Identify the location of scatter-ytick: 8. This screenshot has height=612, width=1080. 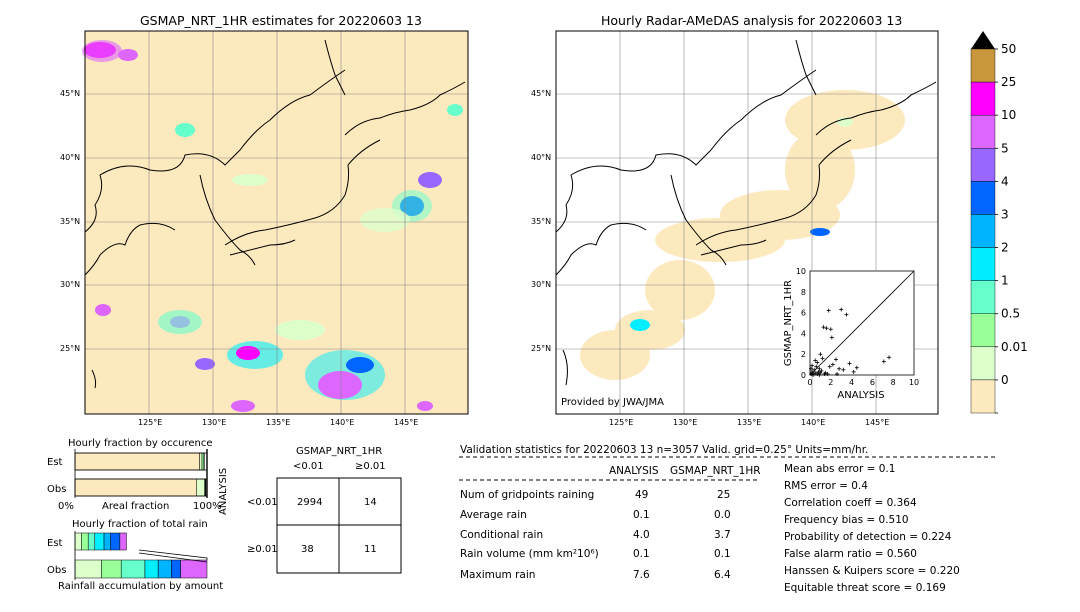
(803, 292).